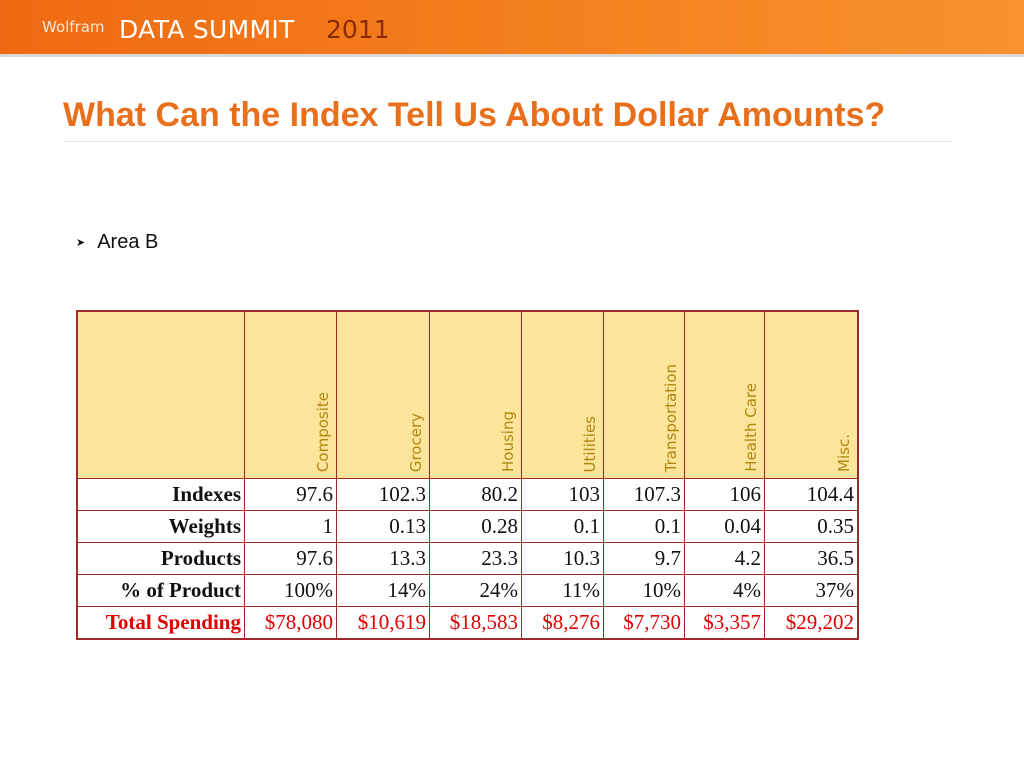 The height and width of the screenshot is (768, 1024). I want to click on column-header: Misc., so click(811, 394).